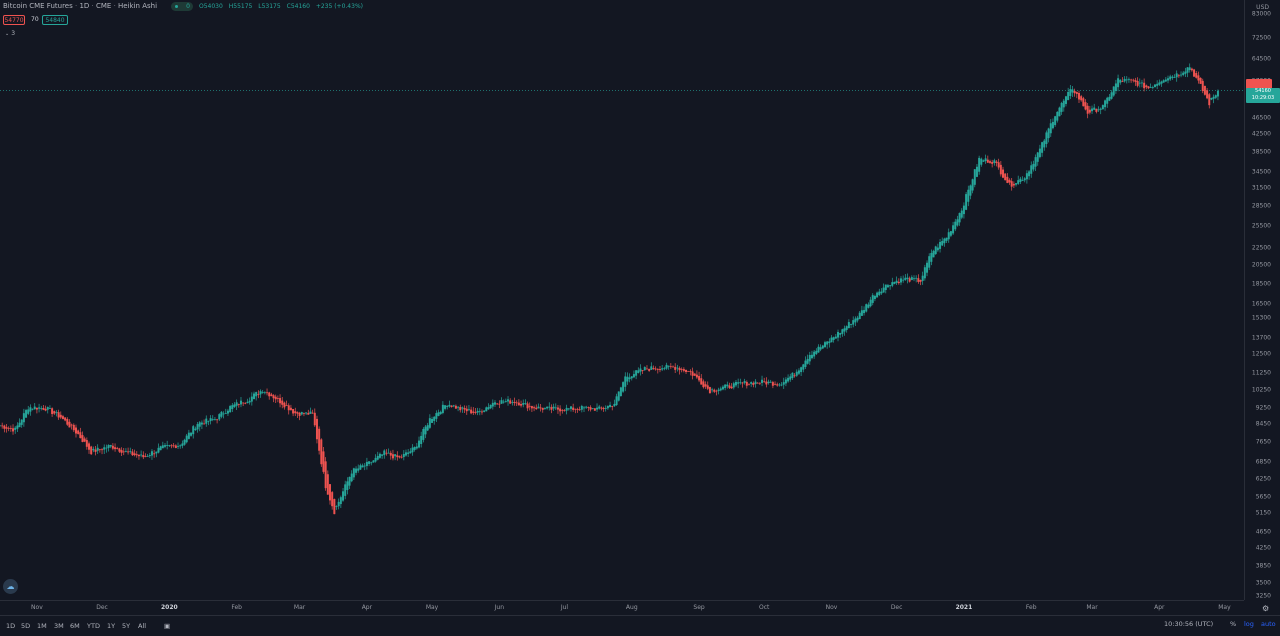 The width and height of the screenshot is (1280, 636). Describe the element at coordinates (126, 626) in the screenshot. I see `range-button-5y: 5Y` at that location.